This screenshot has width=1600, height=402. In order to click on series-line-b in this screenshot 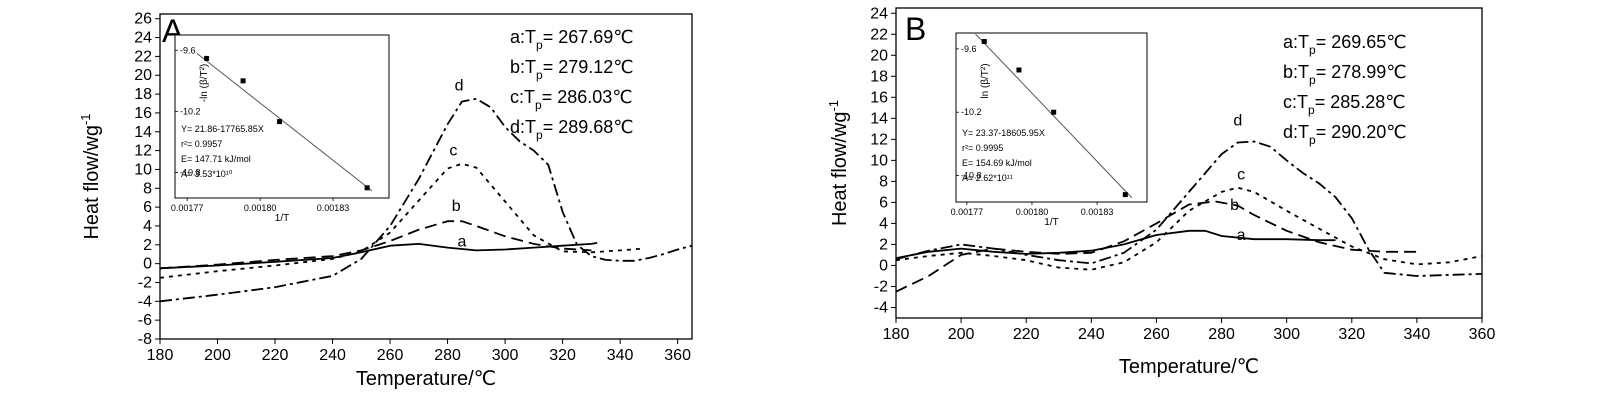, I will do `click(1156, 246)`.